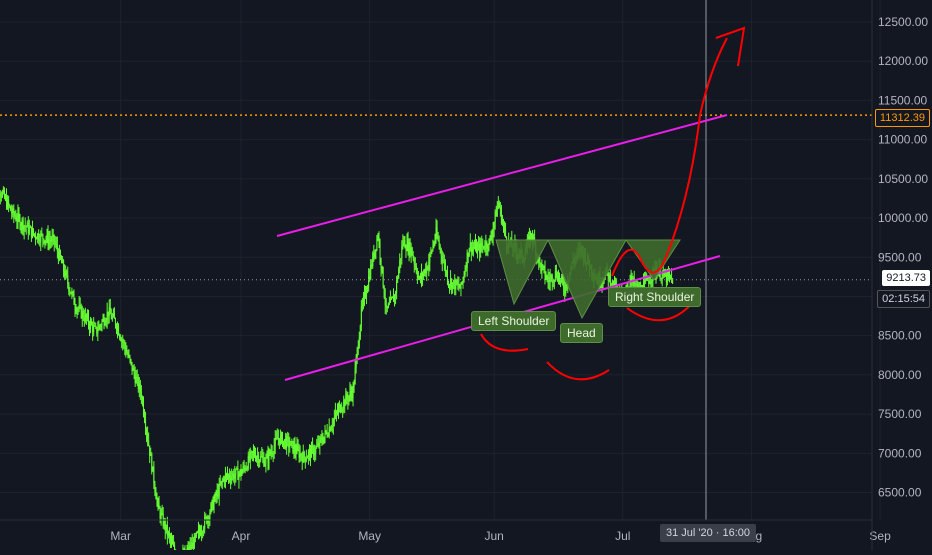 This screenshot has height=555, width=932. What do you see at coordinates (502, 175) in the screenshot?
I see `channel-upper-line` at bounding box center [502, 175].